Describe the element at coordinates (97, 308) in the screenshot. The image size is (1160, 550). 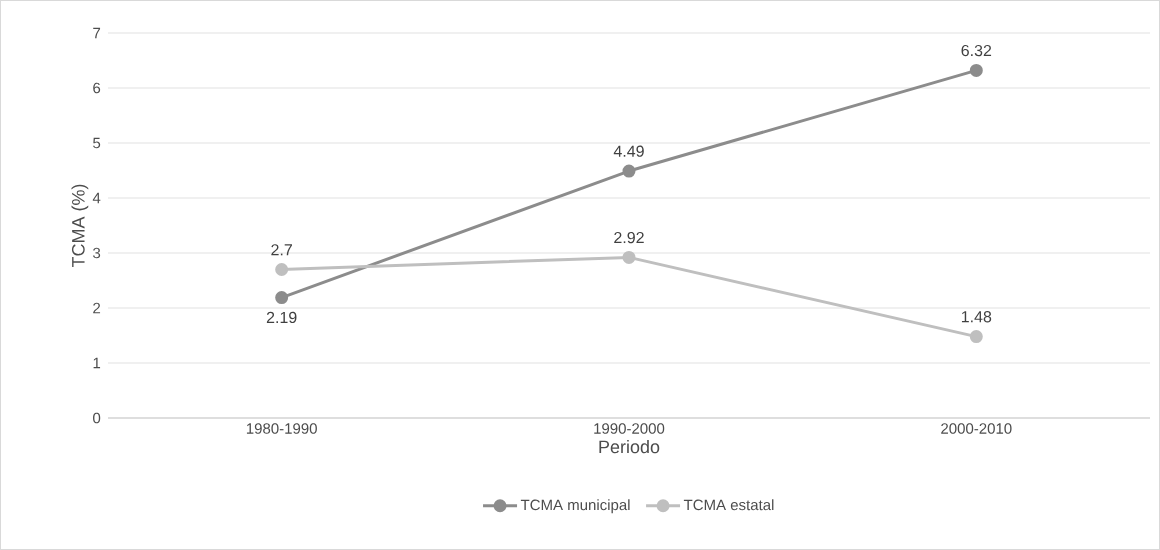
I see `y-tick-label: 2` at that location.